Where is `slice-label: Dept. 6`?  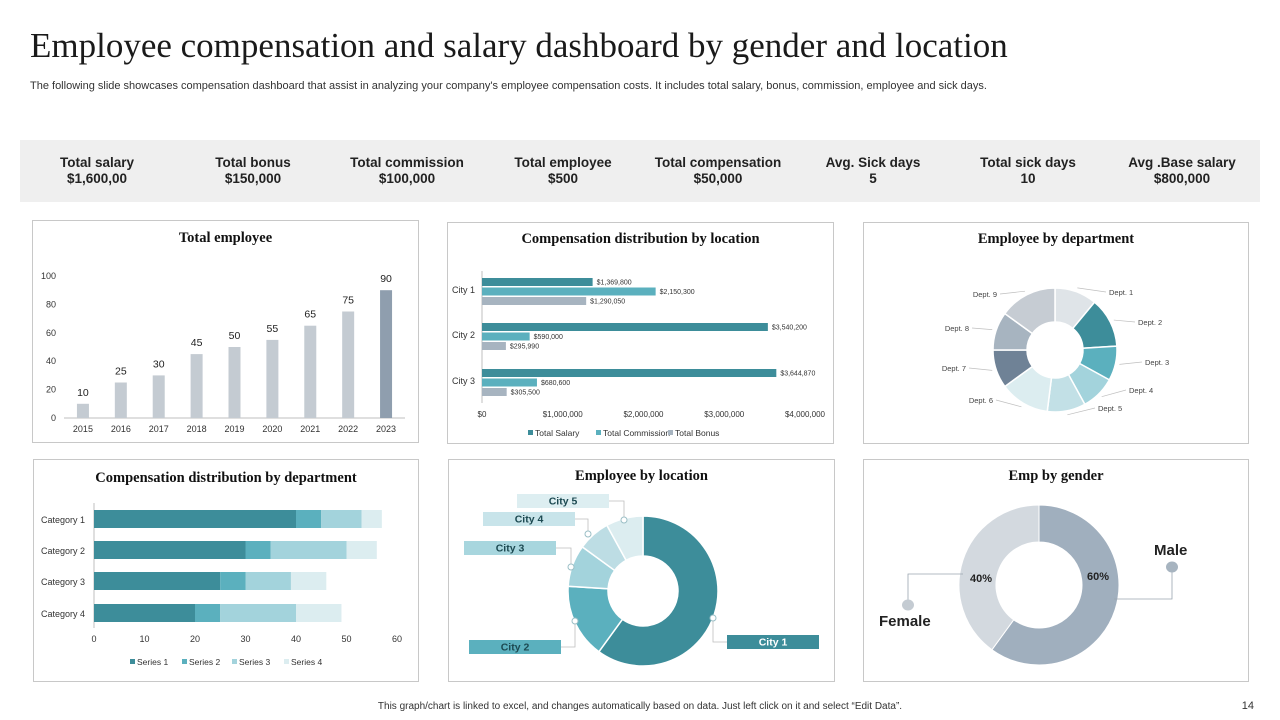
slice-label: Dept. 6 is located at coordinates (981, 400).